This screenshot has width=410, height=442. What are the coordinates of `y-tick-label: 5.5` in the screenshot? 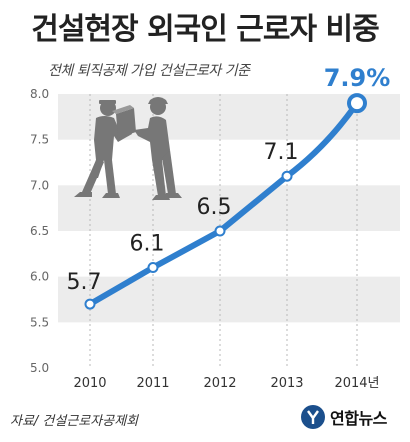 It's located at (39, 322).